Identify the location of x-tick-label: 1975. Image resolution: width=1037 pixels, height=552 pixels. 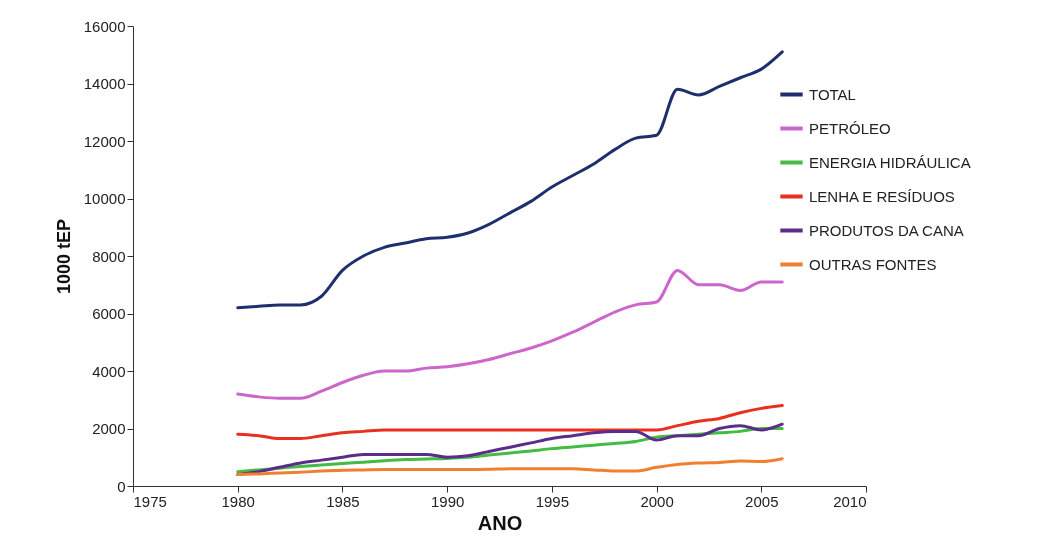
(150, 501).